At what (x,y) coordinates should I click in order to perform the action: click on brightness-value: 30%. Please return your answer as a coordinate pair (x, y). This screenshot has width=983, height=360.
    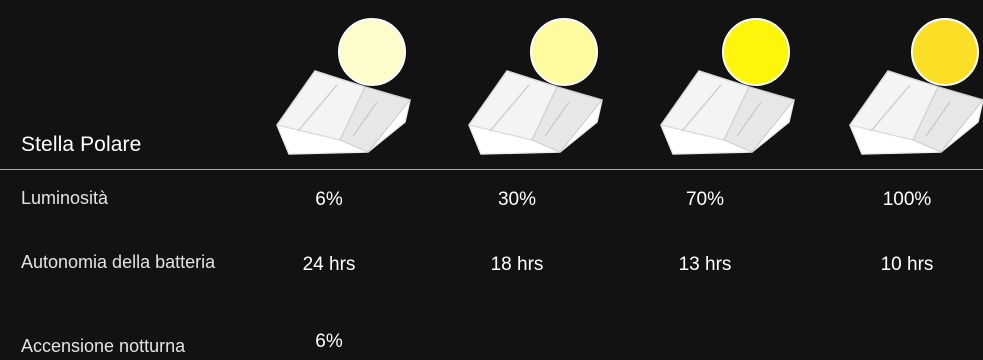
    Looking at the image, I should click on (517, 199).